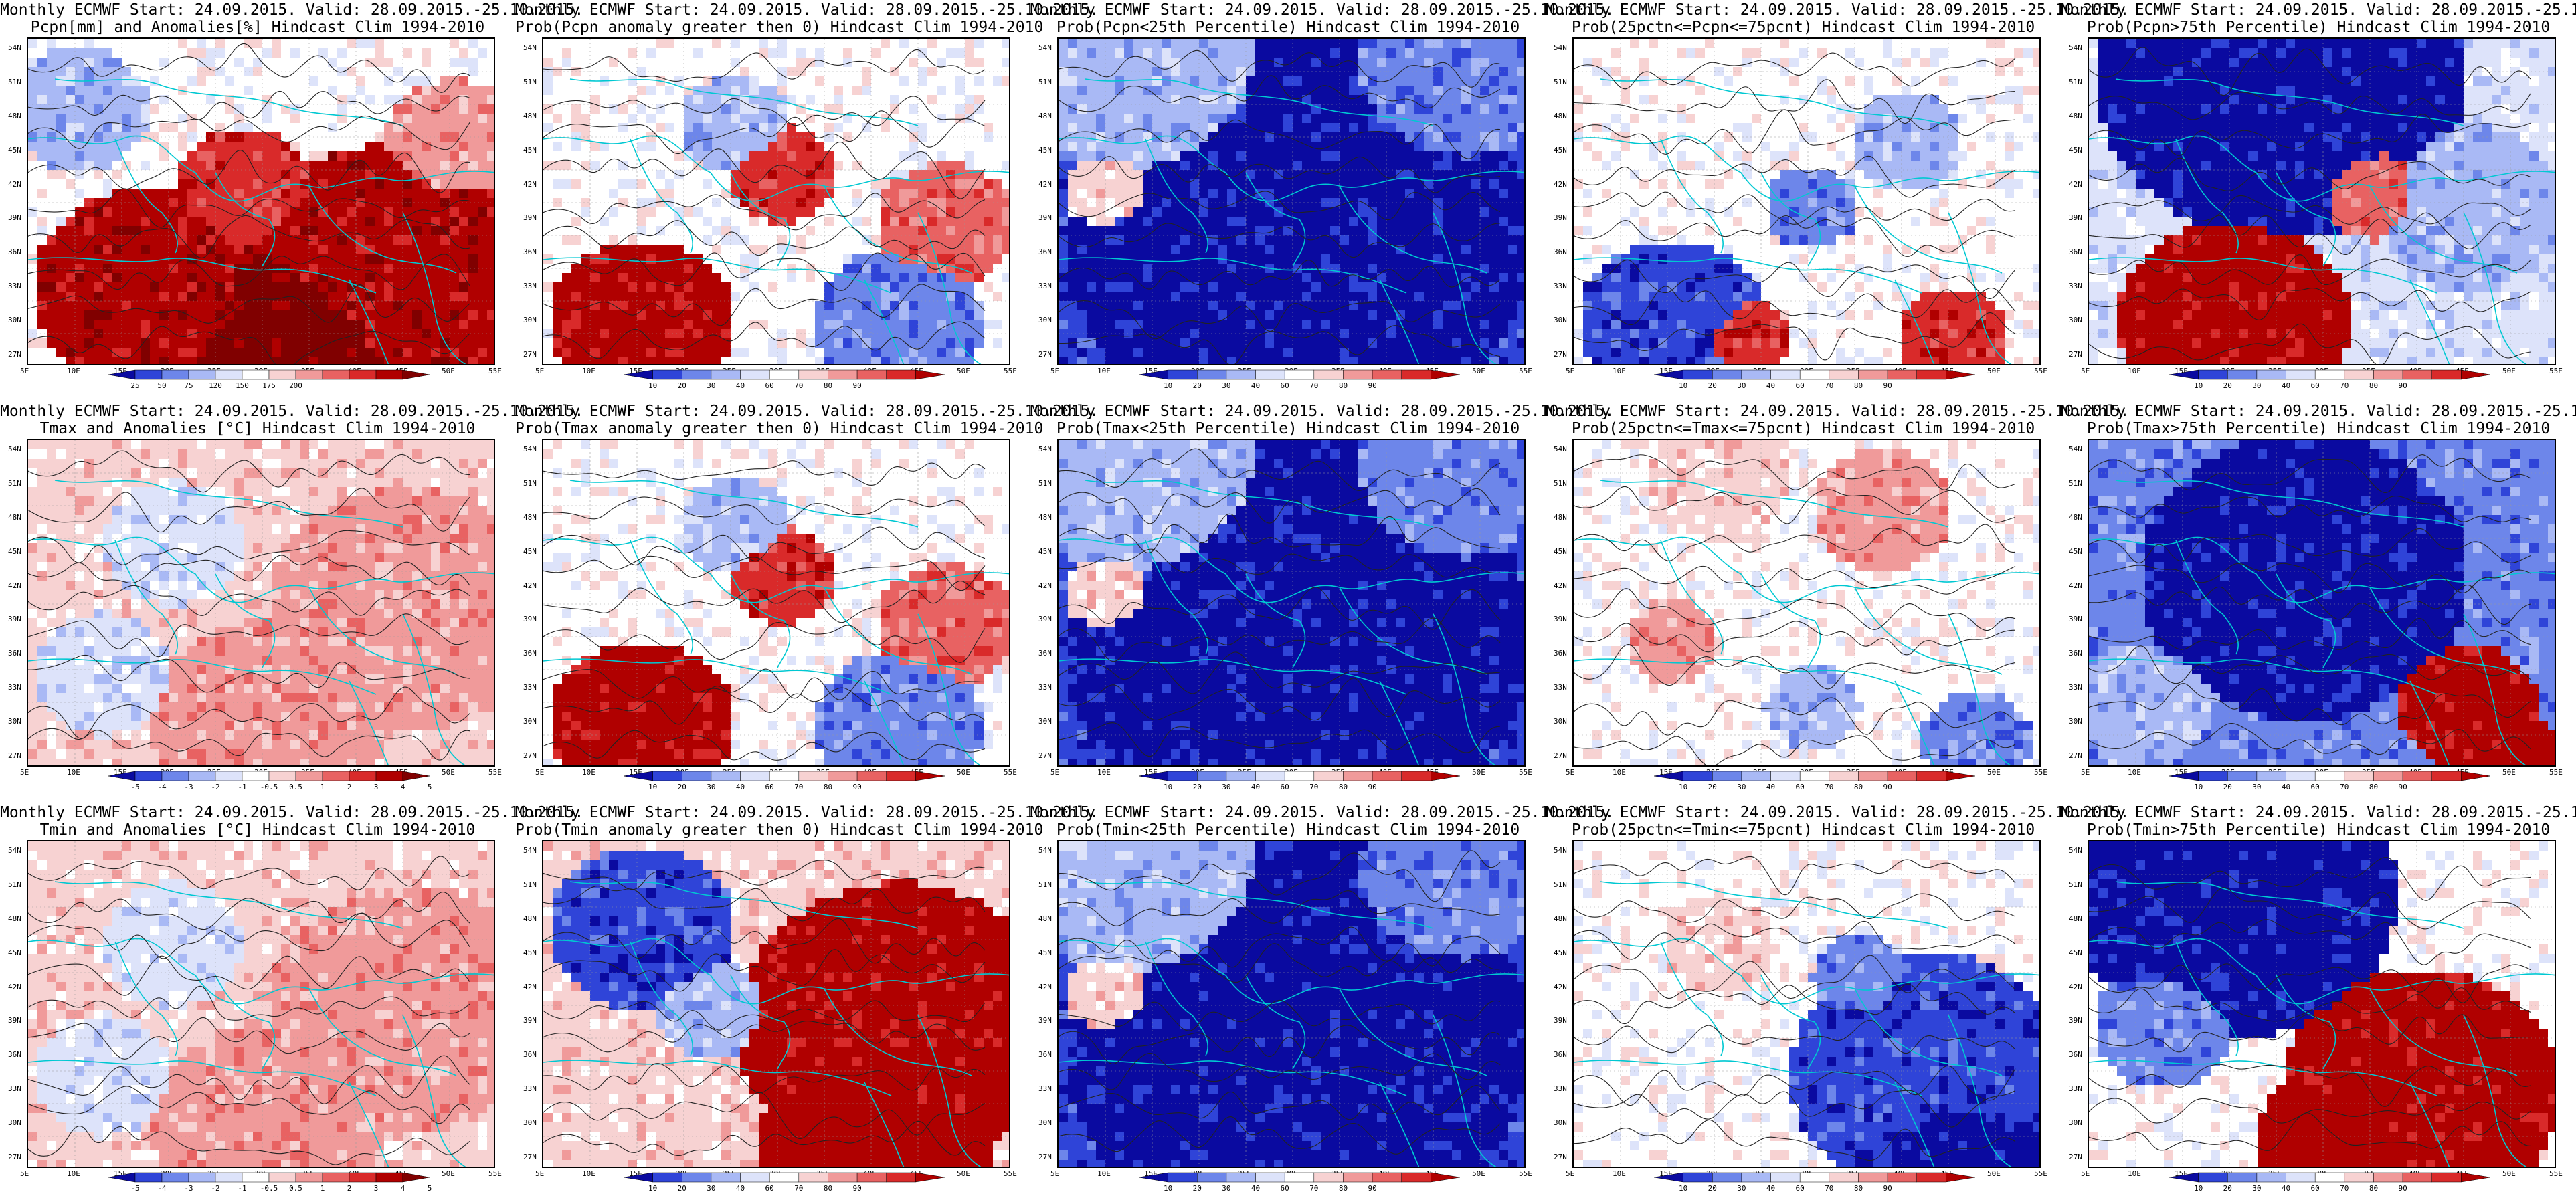 This screenshot has height=1204, width=2576. What do you see at coordinates (856, 1188) in the screenshot?
I see `colorbar-tick-label: 90` at bounding box center [856, 1188].